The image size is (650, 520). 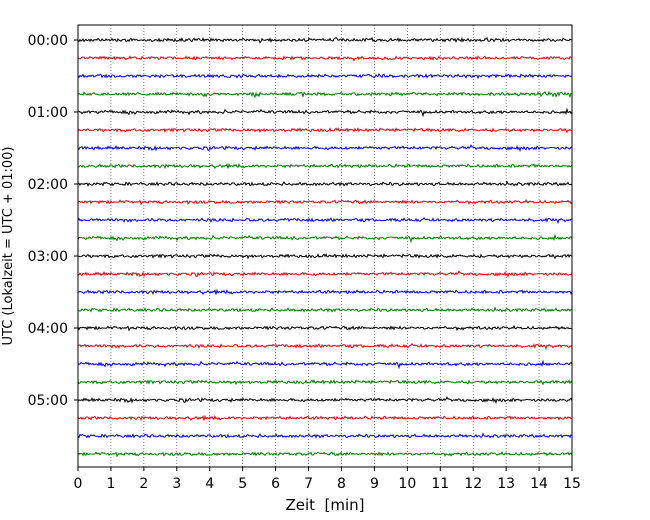 What do you see at coordinates (275, 484) in the screenshot?
I see `x-tick-label-6: 6` at bounding box center [275, 484].